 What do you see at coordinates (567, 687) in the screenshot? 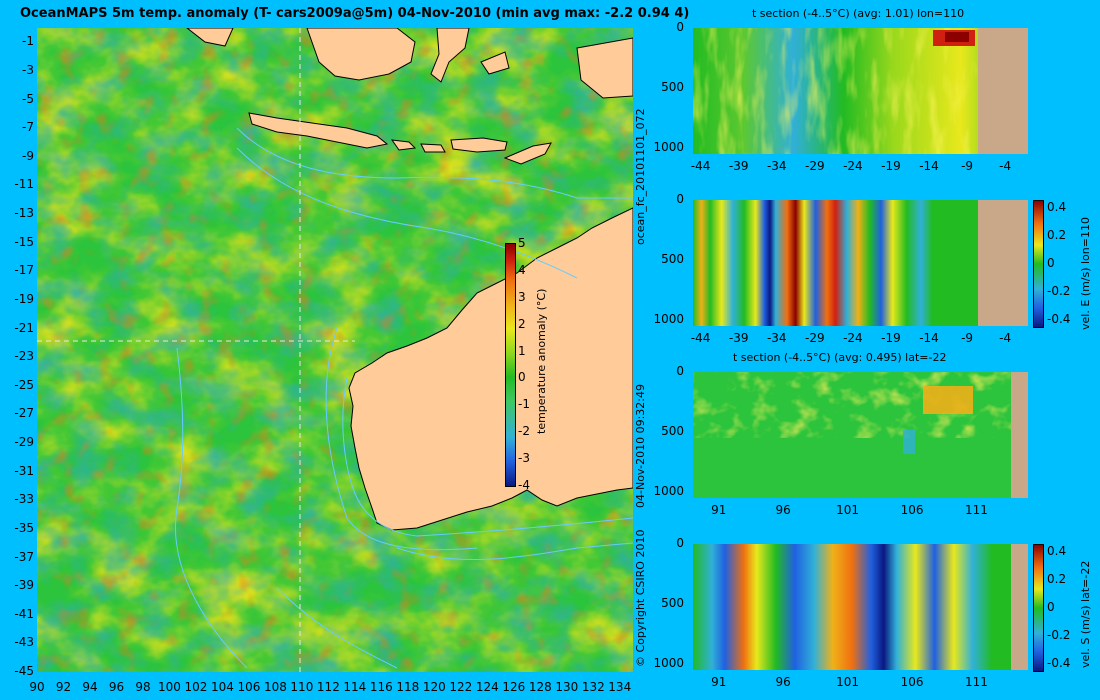
I see `map-x-tick: 130` at bounding box center [567, 687].